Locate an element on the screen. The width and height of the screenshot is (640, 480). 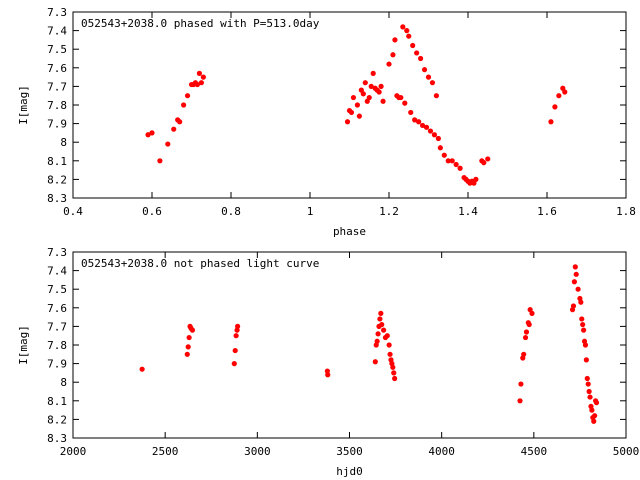
y-tick-label: 8.3 is located at coordinates (57, 198).